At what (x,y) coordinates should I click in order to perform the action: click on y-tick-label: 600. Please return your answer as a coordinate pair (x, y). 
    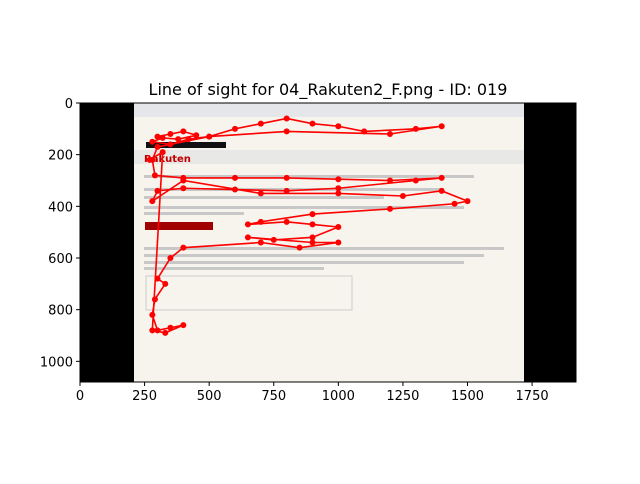
    Looking at the image, I should click on (60, 259).